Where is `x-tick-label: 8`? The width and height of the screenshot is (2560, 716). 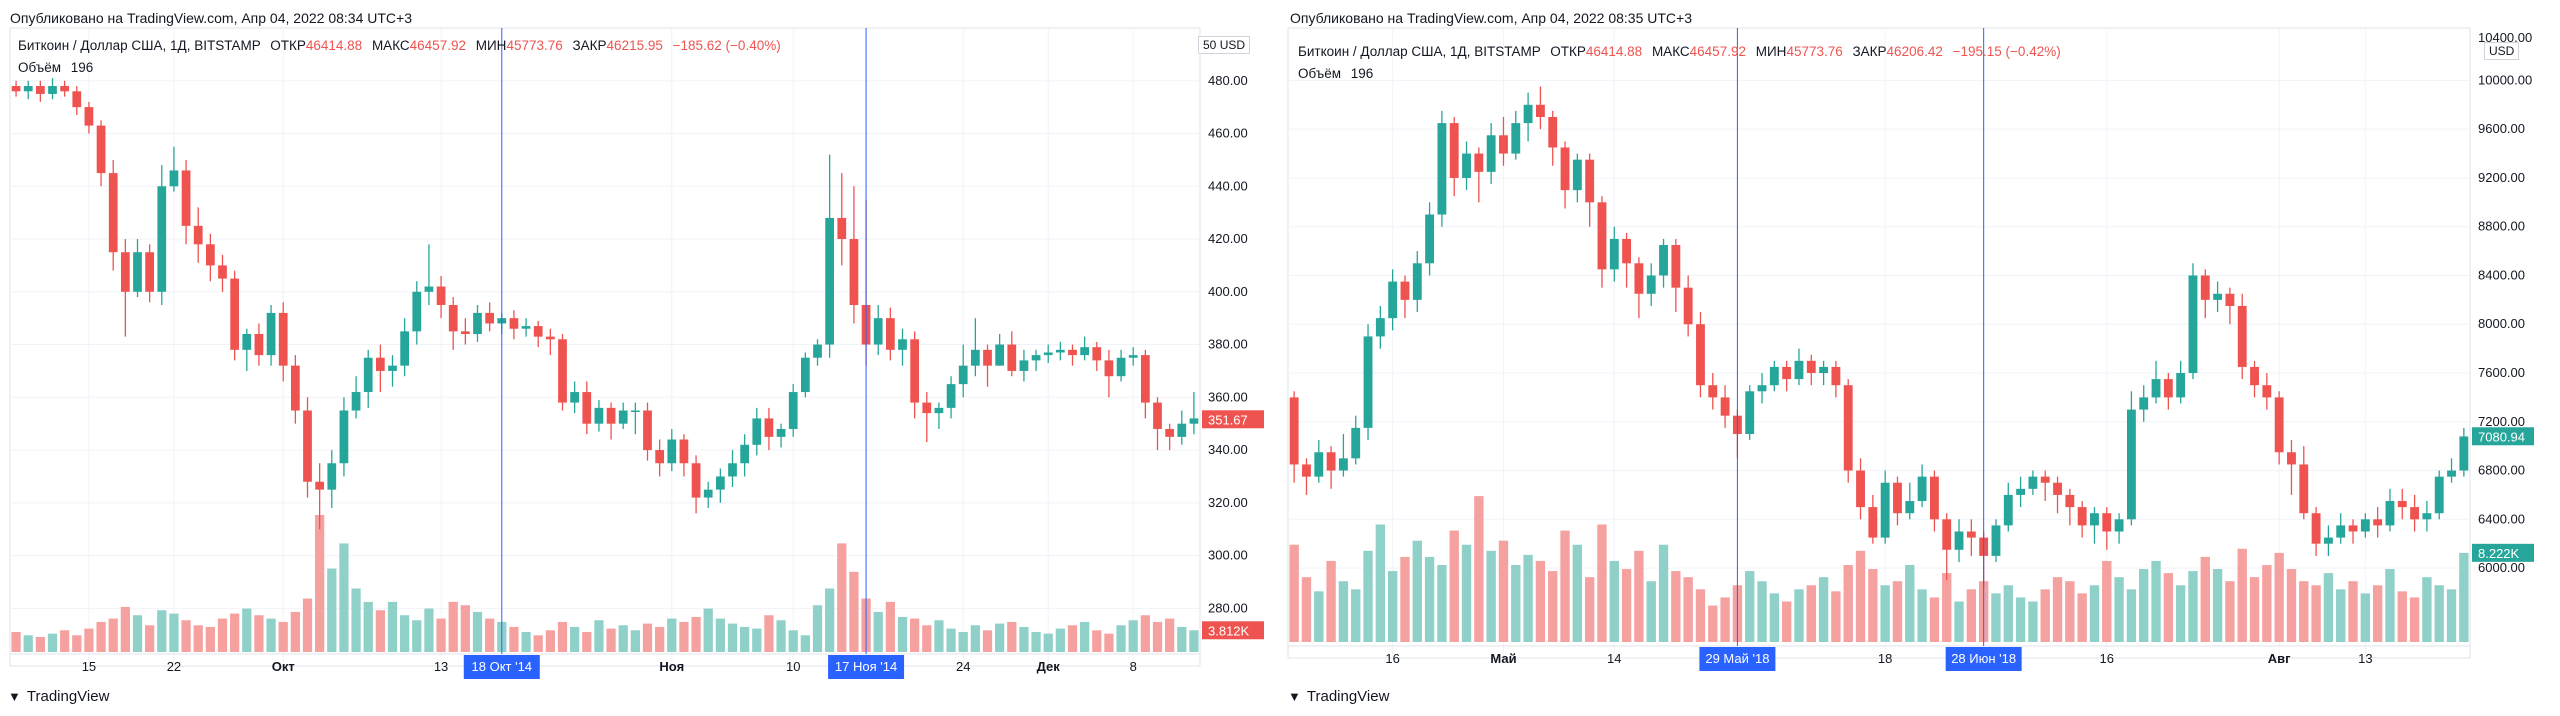
x-tick-label: 8 is located at coordinates (1133, 666).